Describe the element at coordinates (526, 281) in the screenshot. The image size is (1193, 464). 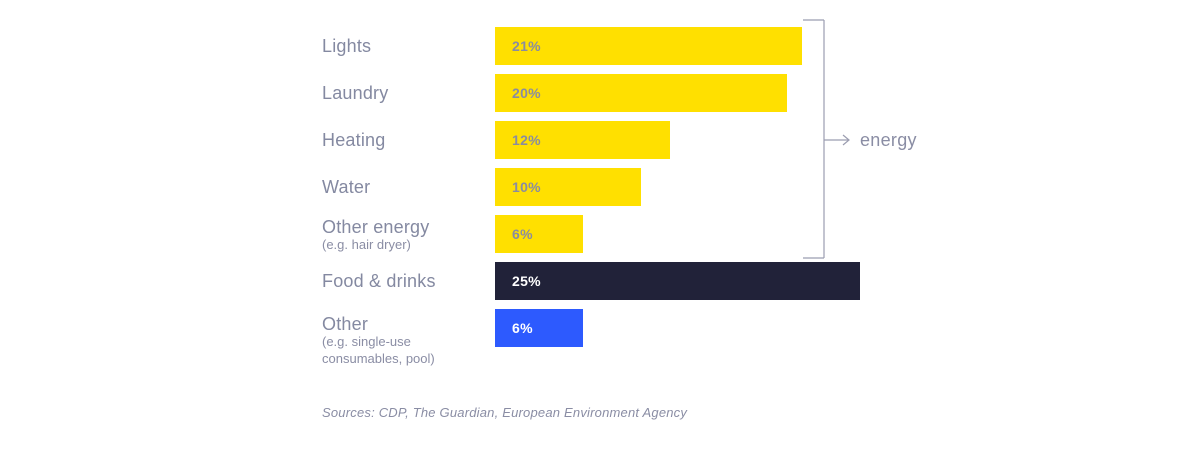
I see `bar-value-label: 25%` at that location.